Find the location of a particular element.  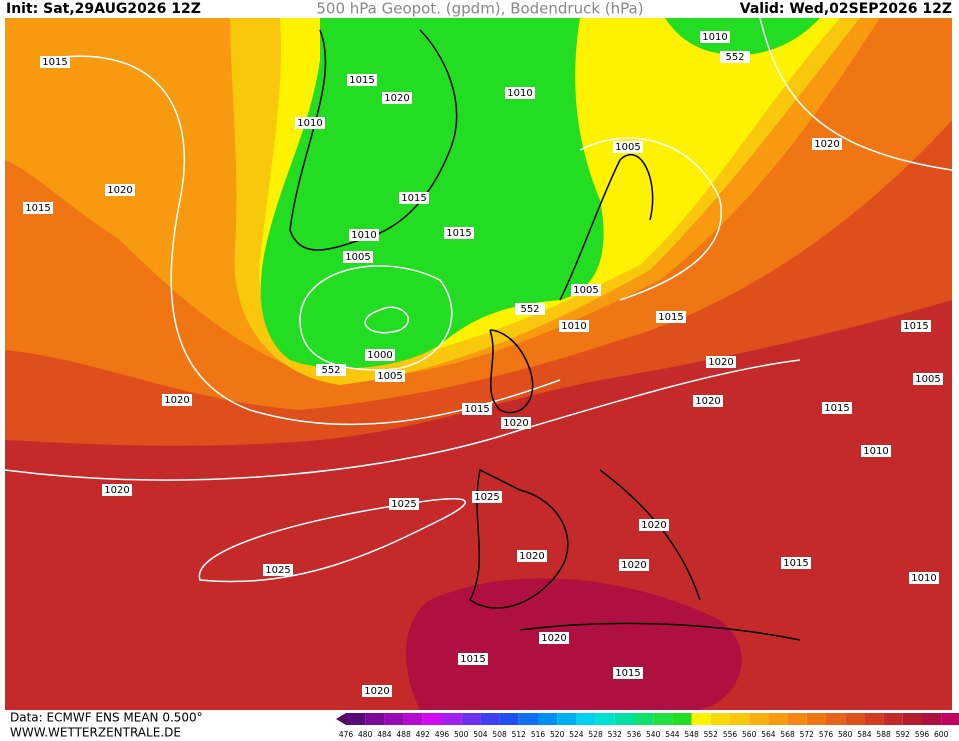

colorbar-label: 524 is located at coordinates (576, 734).